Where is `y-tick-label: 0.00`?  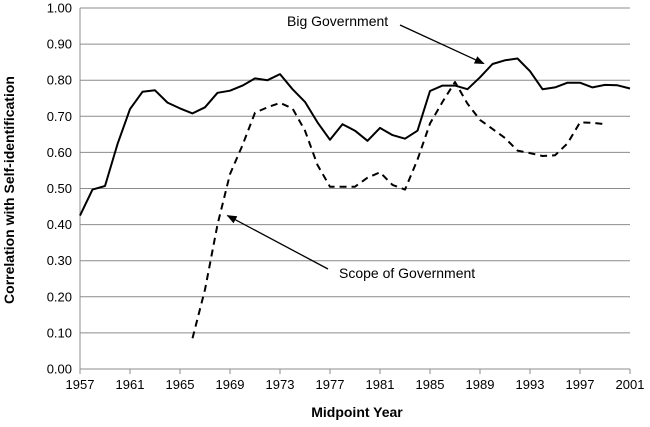 y-tick-label: 0.00 is located at coordinates (59, 369).